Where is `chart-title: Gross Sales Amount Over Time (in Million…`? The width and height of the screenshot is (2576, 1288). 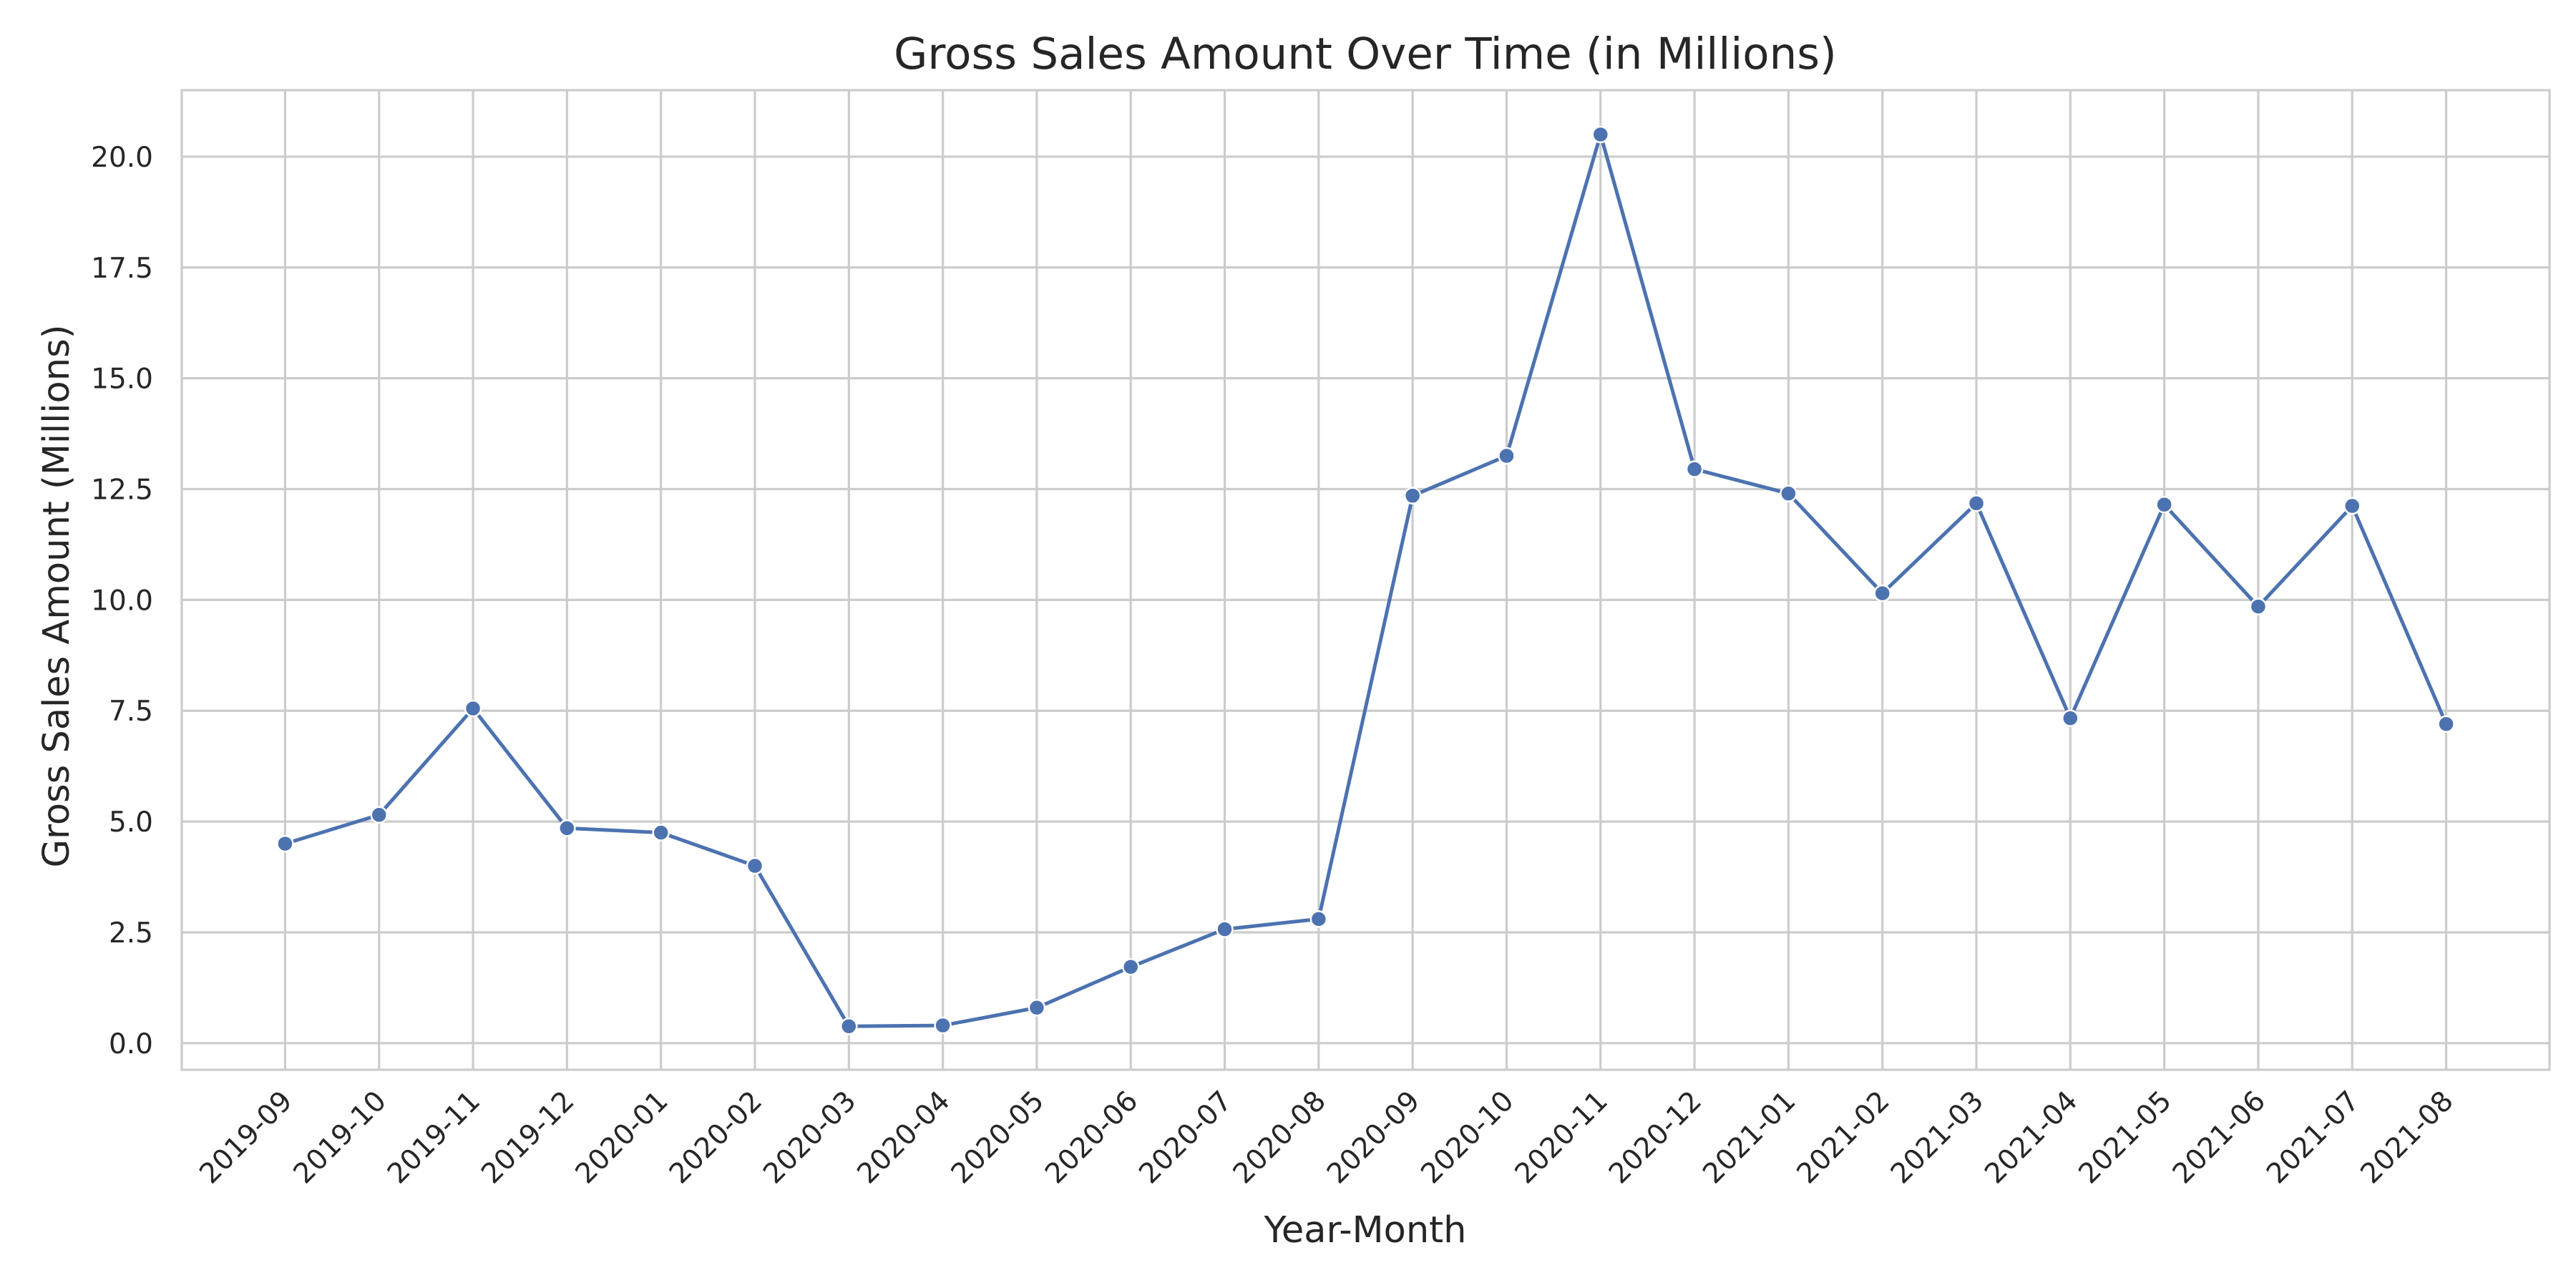 chart-title: Gross Sales Amount Over Time (in Million… is located at coordinates (1365, 54).